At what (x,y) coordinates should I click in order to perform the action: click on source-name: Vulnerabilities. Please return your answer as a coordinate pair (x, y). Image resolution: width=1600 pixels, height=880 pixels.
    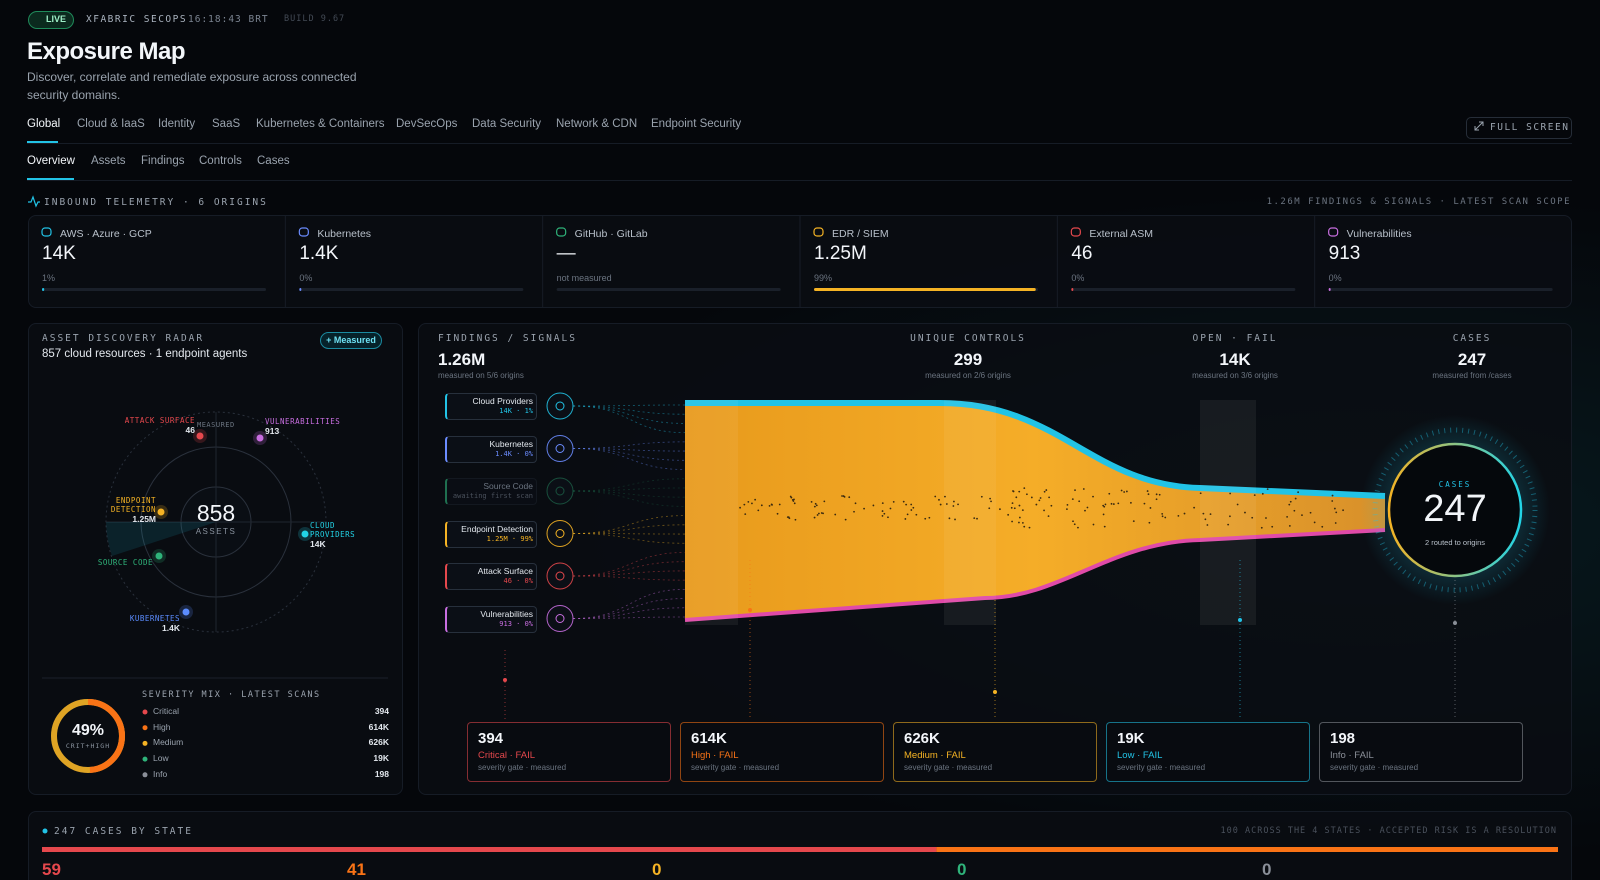
    Looking at the image, I should click on (506, 613).